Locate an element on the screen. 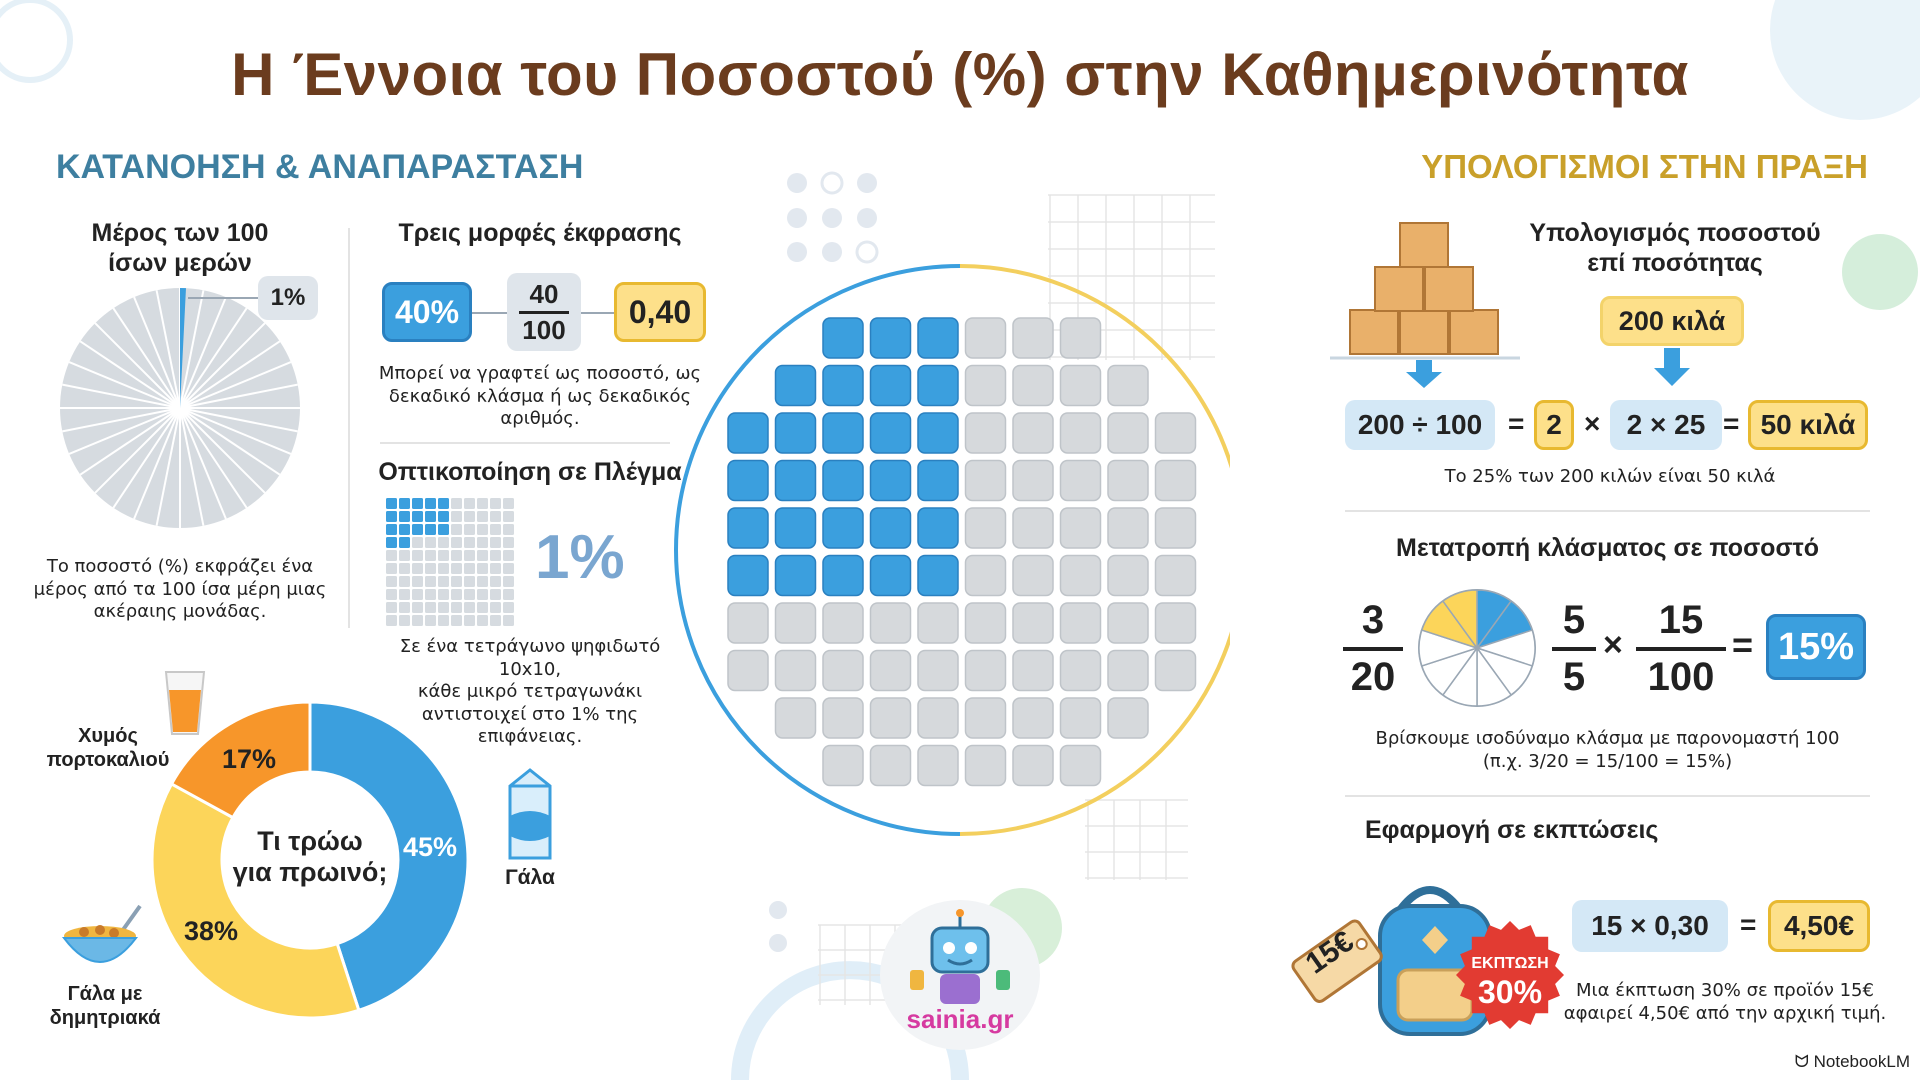  fraction2-denominator: 5 is located at coordinates (1574, 677).